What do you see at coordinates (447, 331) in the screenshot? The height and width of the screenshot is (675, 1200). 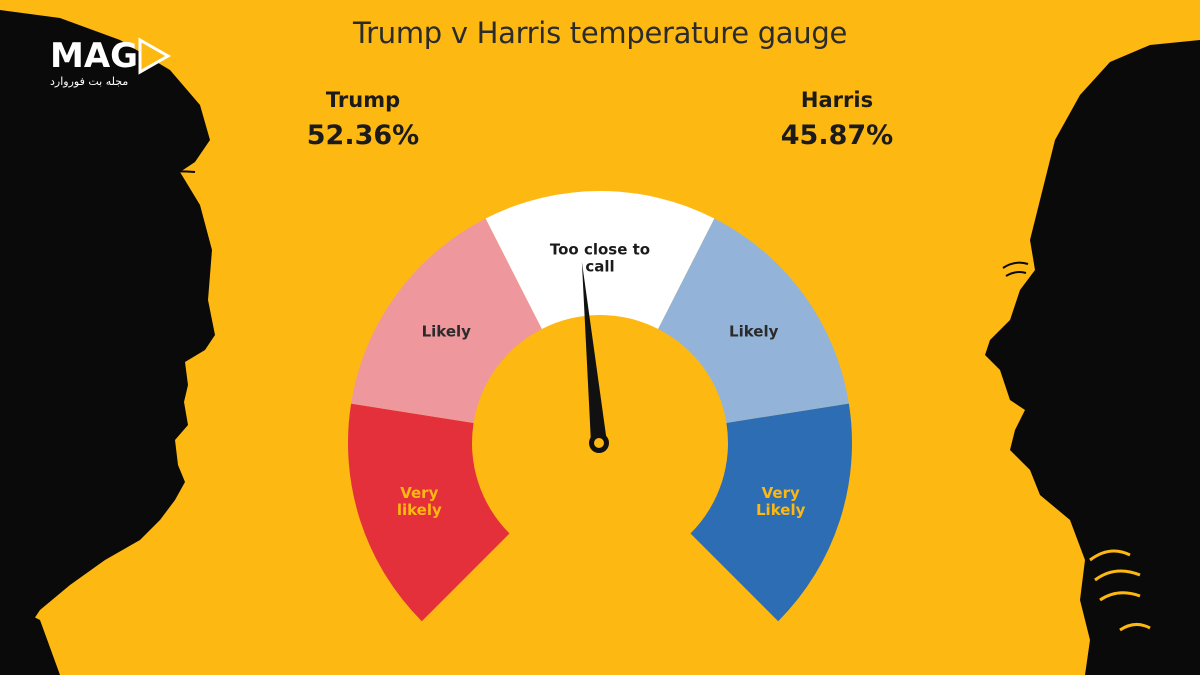 I see `gauge-label-2: Likely` at bounding box center [447, 331].